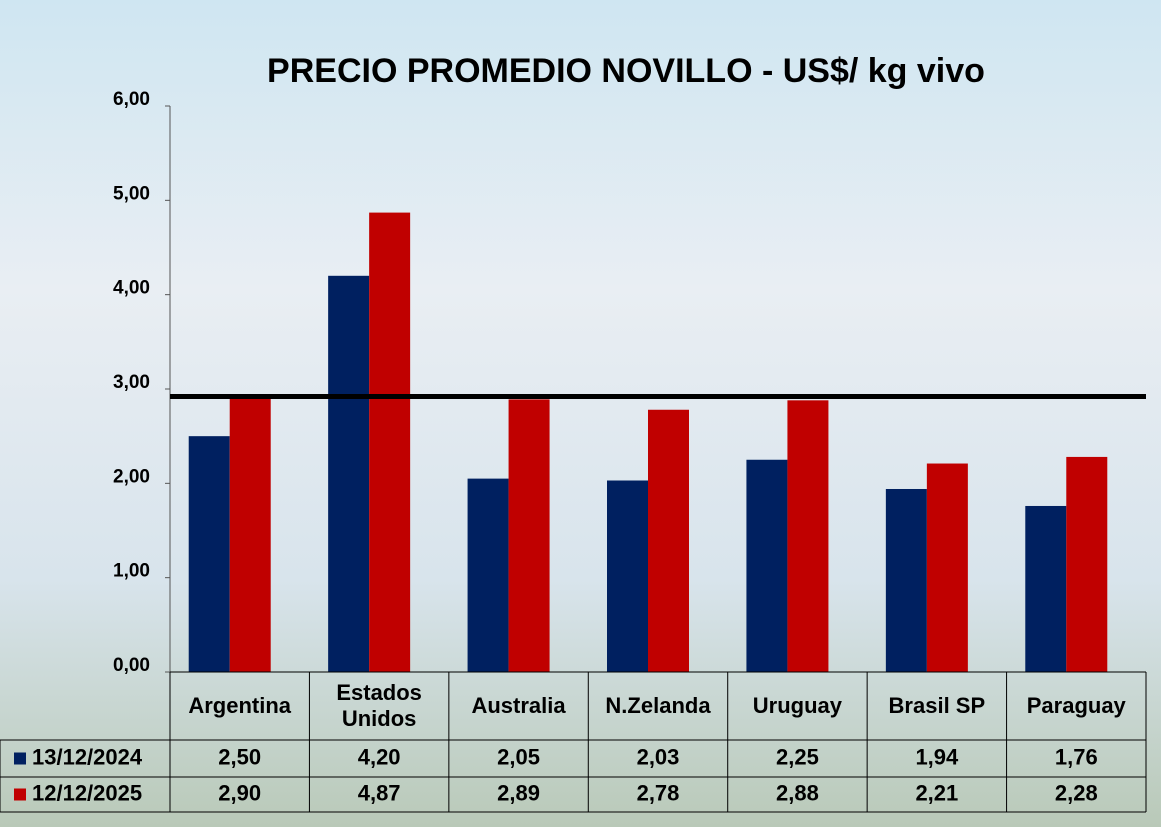 The height and width of the screenshot is (827, 1161). I want to click on table-value: 2,03, so click(658, 756).